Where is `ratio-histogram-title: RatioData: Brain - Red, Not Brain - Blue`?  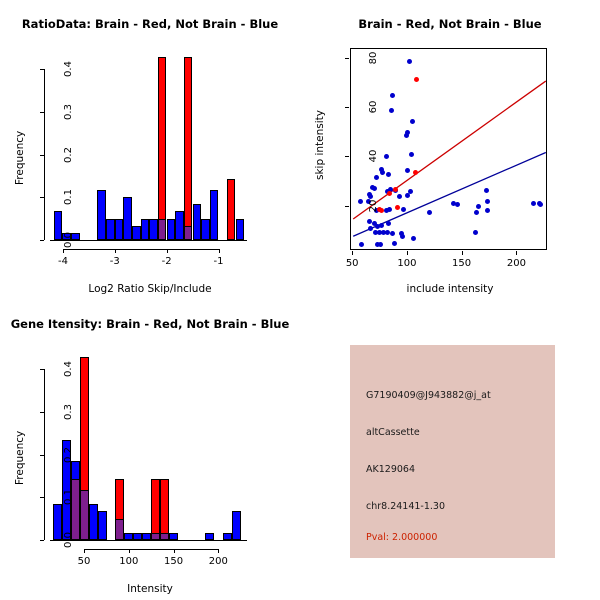
ratio-histogram-title: RatioData: Brain - Red, Not Brain - Blue is located at coordinates (150, 24).